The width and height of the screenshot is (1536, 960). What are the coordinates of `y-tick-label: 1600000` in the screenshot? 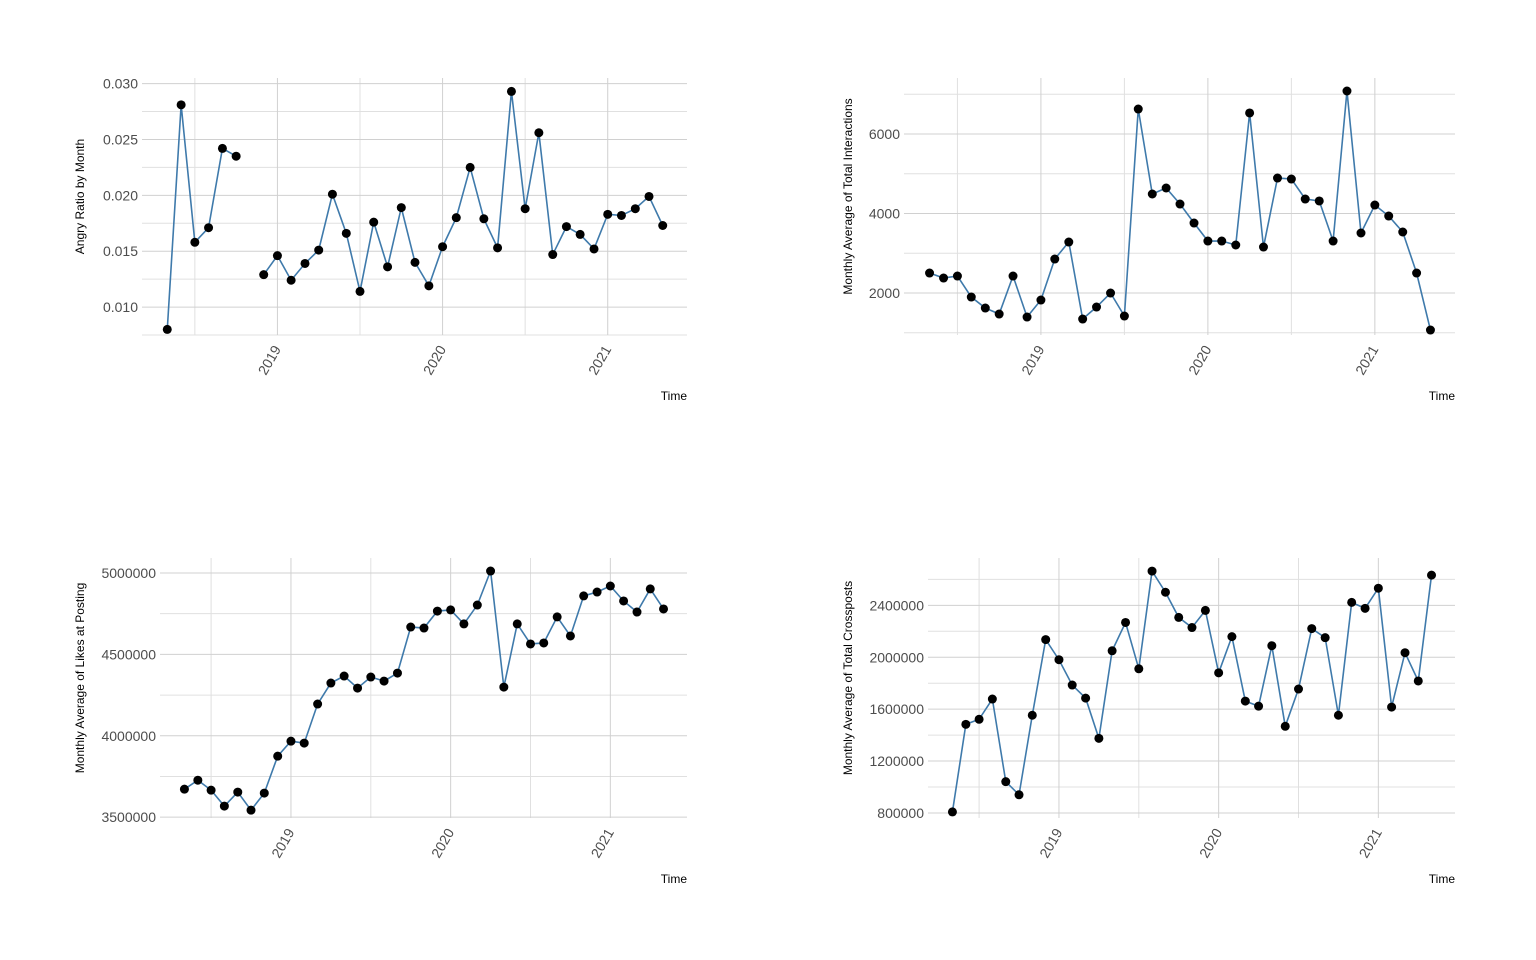 It's located at (896, 709).